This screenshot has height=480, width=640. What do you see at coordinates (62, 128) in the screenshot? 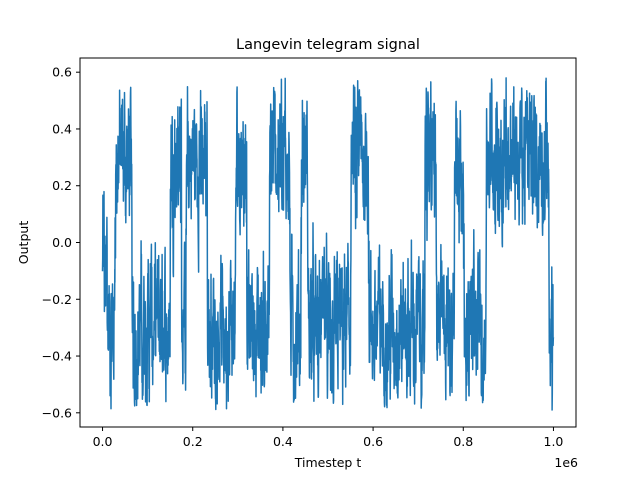
I see `y-tick-label: 0.4` at bounding box center [62, 128].